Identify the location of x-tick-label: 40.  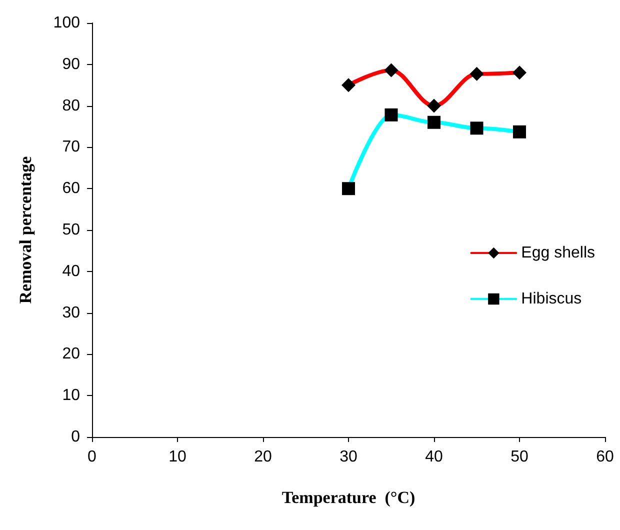
(434, 457).